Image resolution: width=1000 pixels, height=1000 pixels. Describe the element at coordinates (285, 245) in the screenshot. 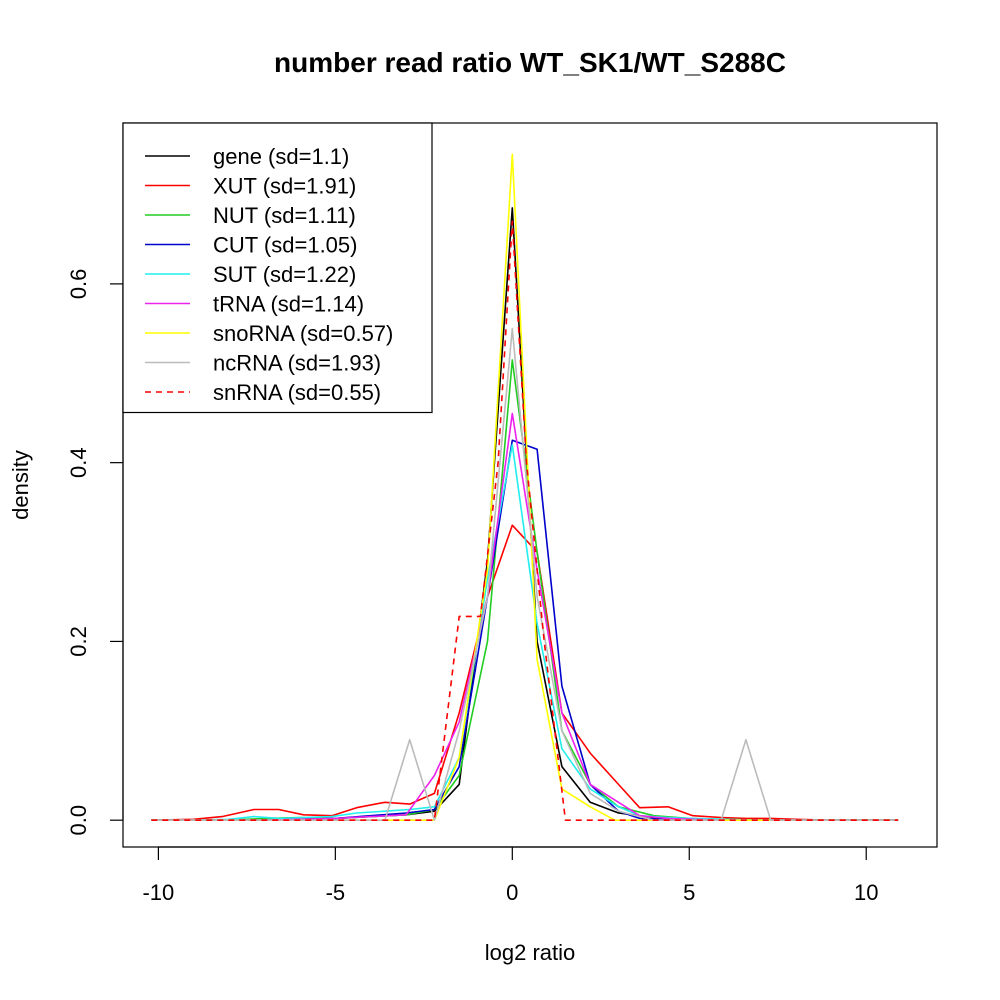

I see `legend-label: CUT (sd=1.05)` at that location.